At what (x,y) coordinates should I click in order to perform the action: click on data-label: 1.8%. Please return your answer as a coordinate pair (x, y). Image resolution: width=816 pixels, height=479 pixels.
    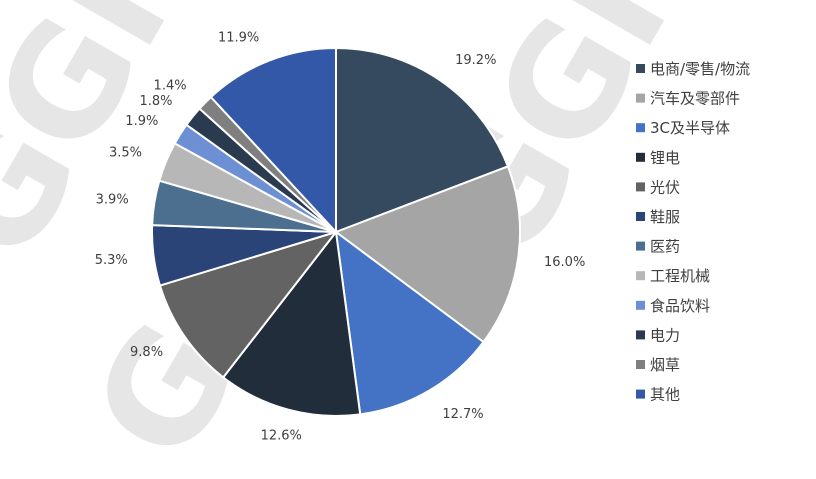
    Looking at the image, I should click on (155, 101).